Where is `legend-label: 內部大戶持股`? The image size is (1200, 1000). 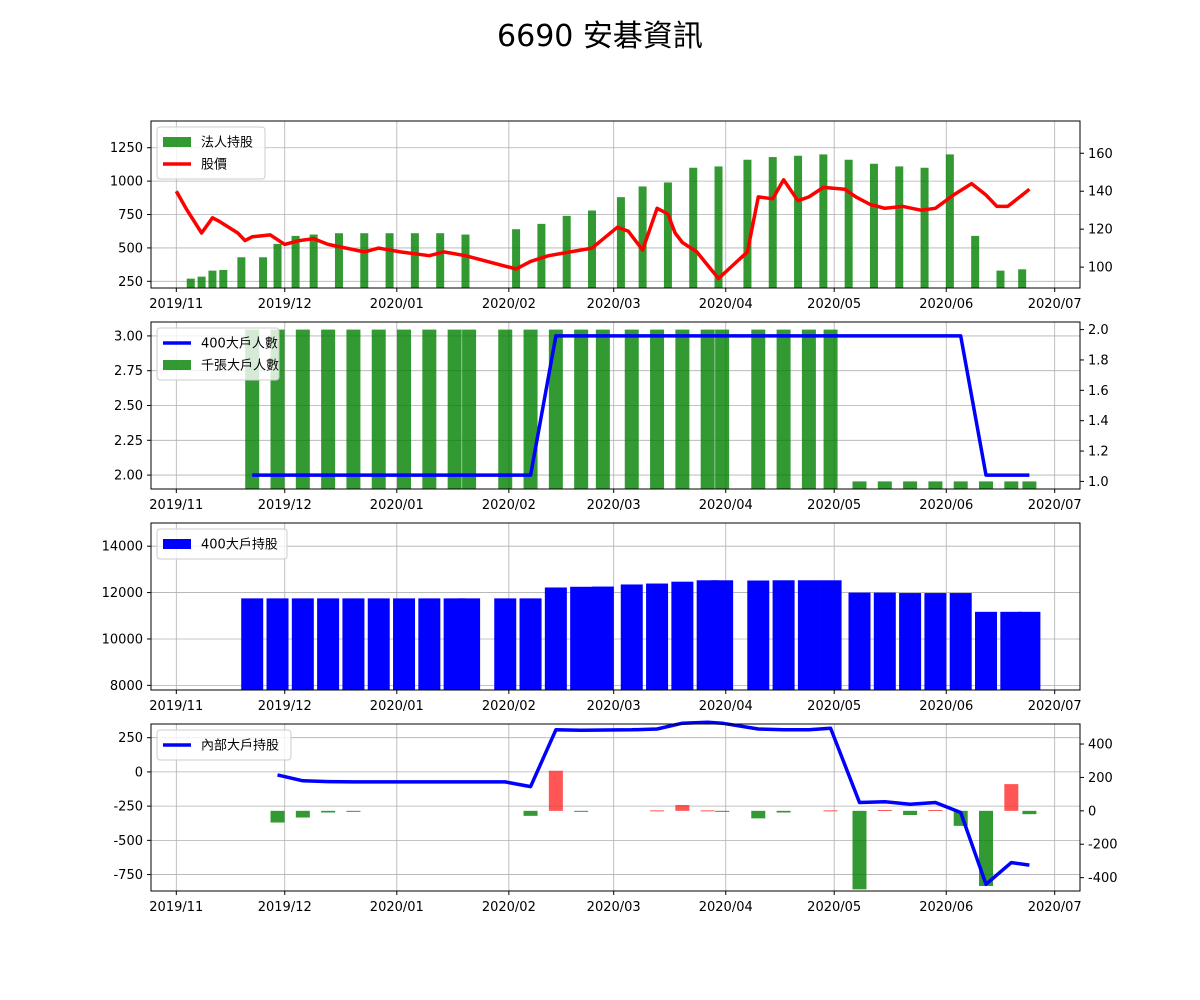
legend-label: 內部大戶持股 is located at coordinates (240, 746).